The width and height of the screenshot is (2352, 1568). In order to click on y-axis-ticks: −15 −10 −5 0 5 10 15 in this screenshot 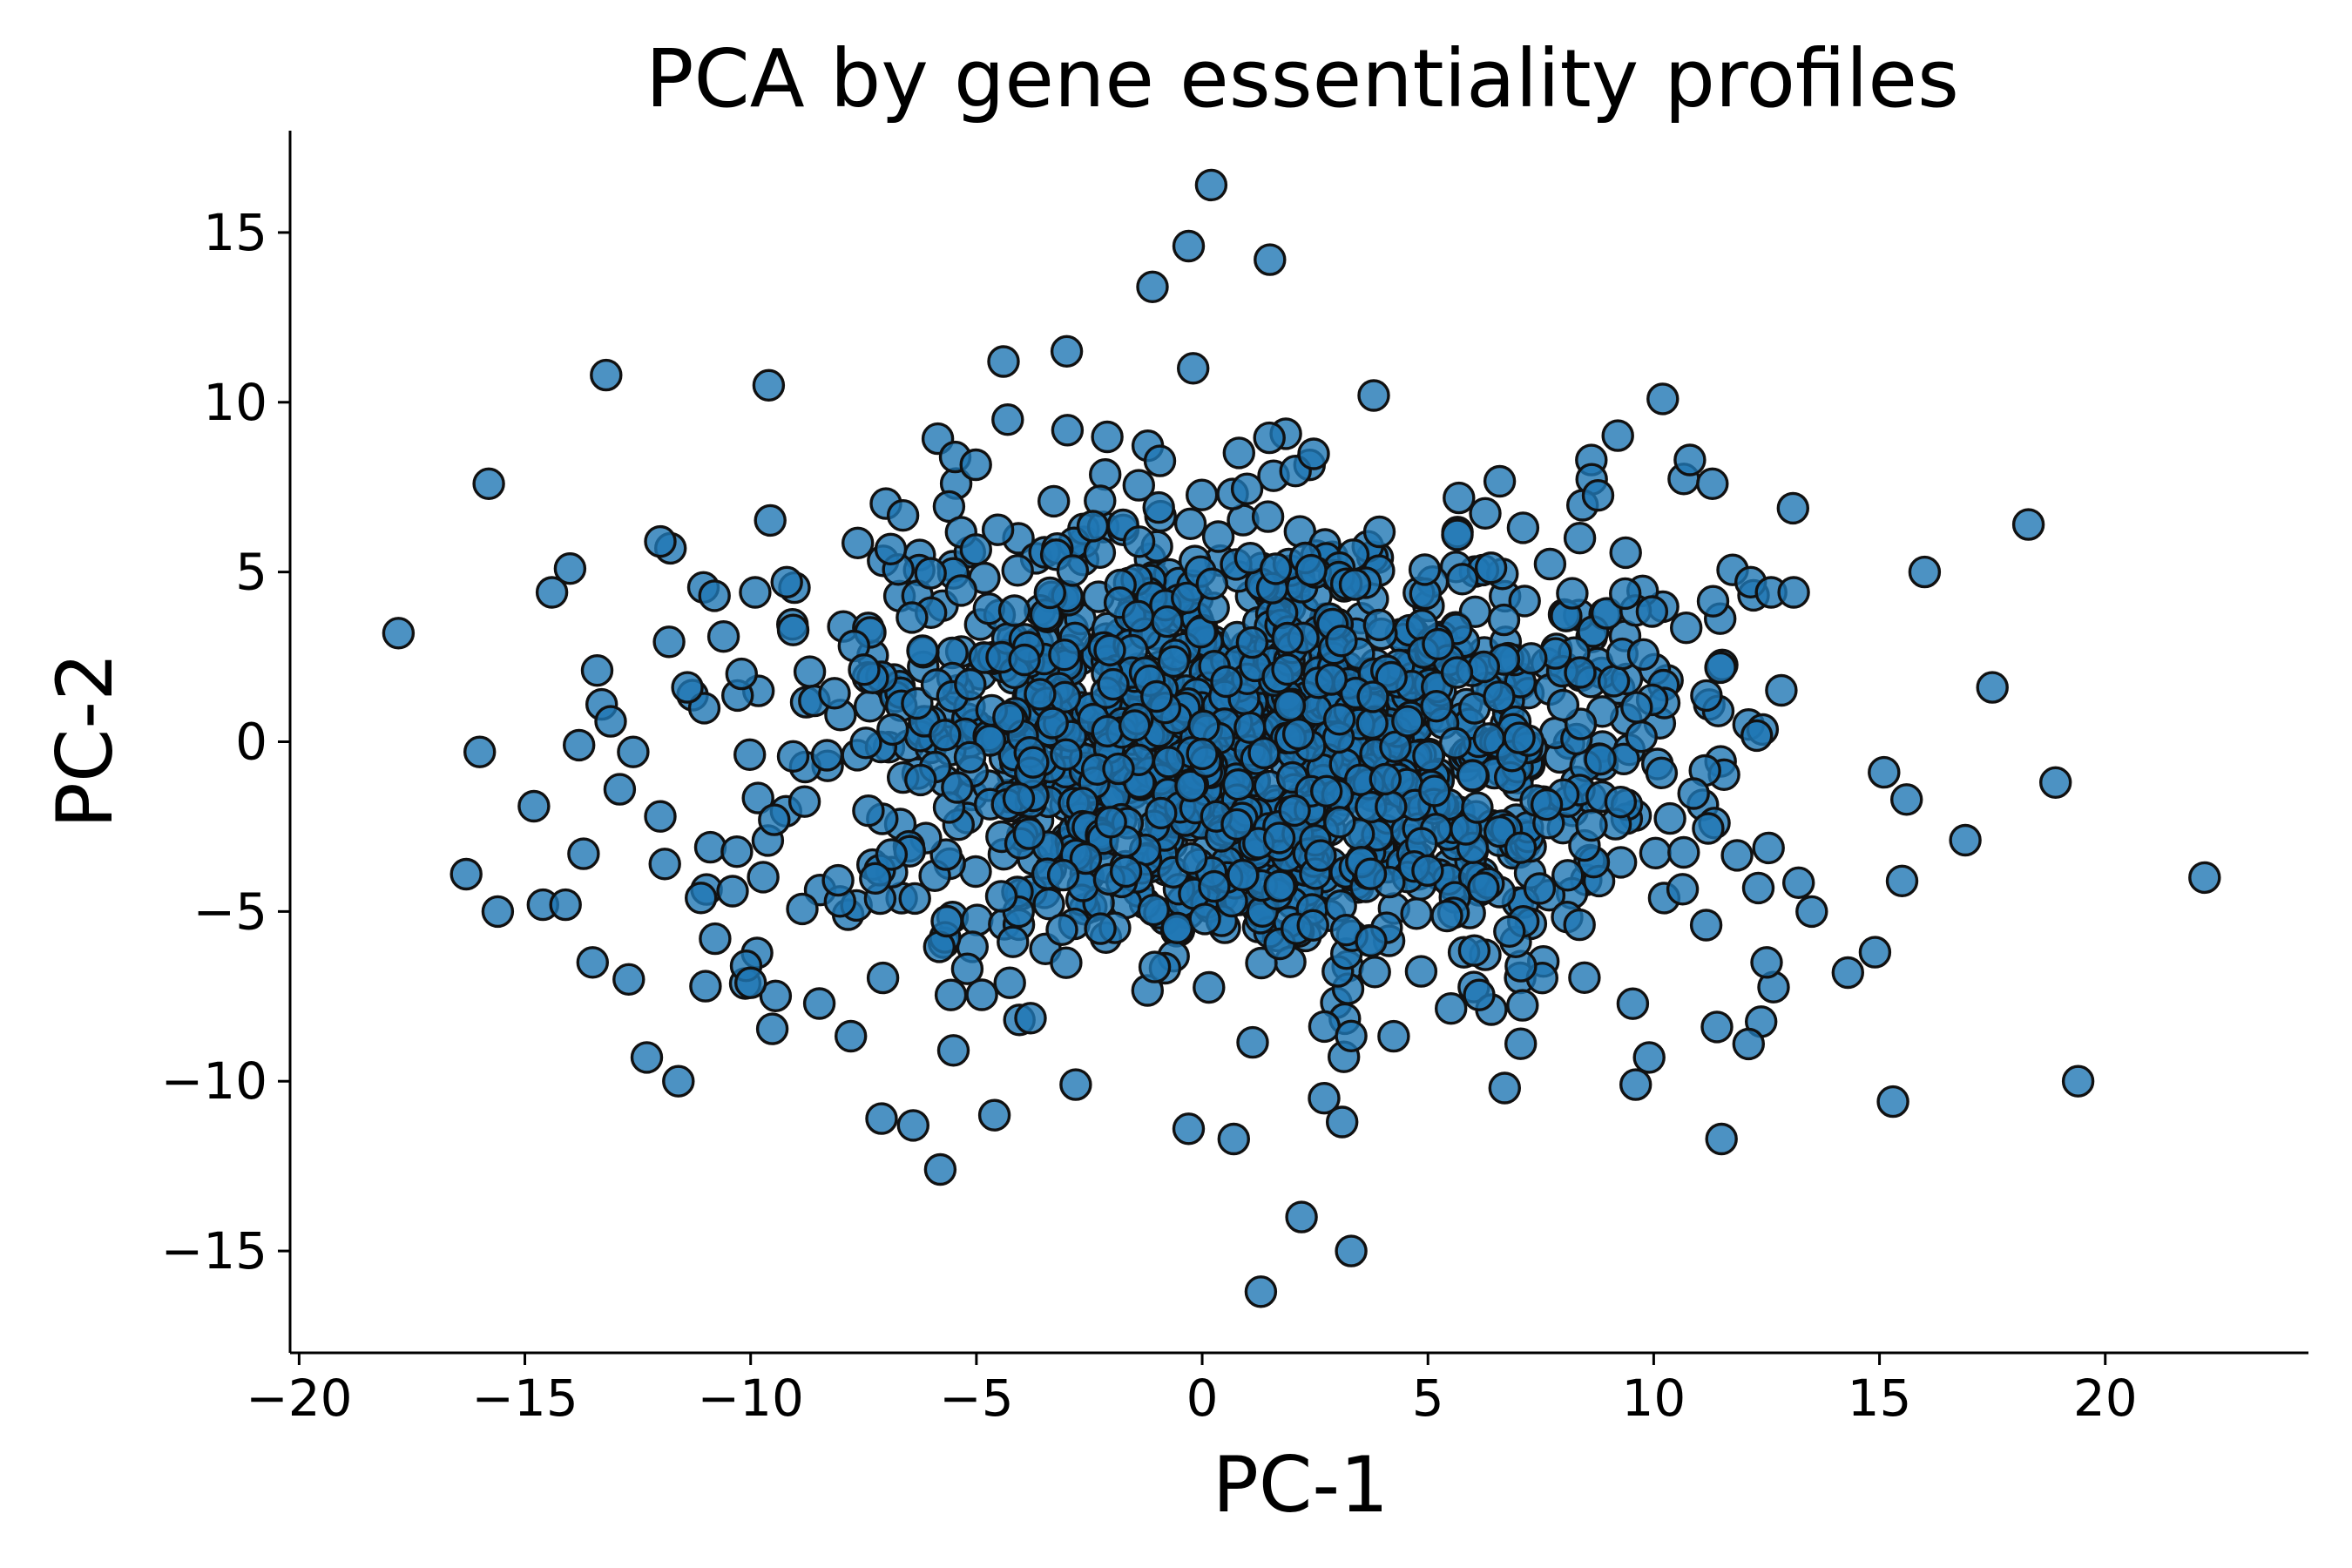, I will do `click(225, 742)`.